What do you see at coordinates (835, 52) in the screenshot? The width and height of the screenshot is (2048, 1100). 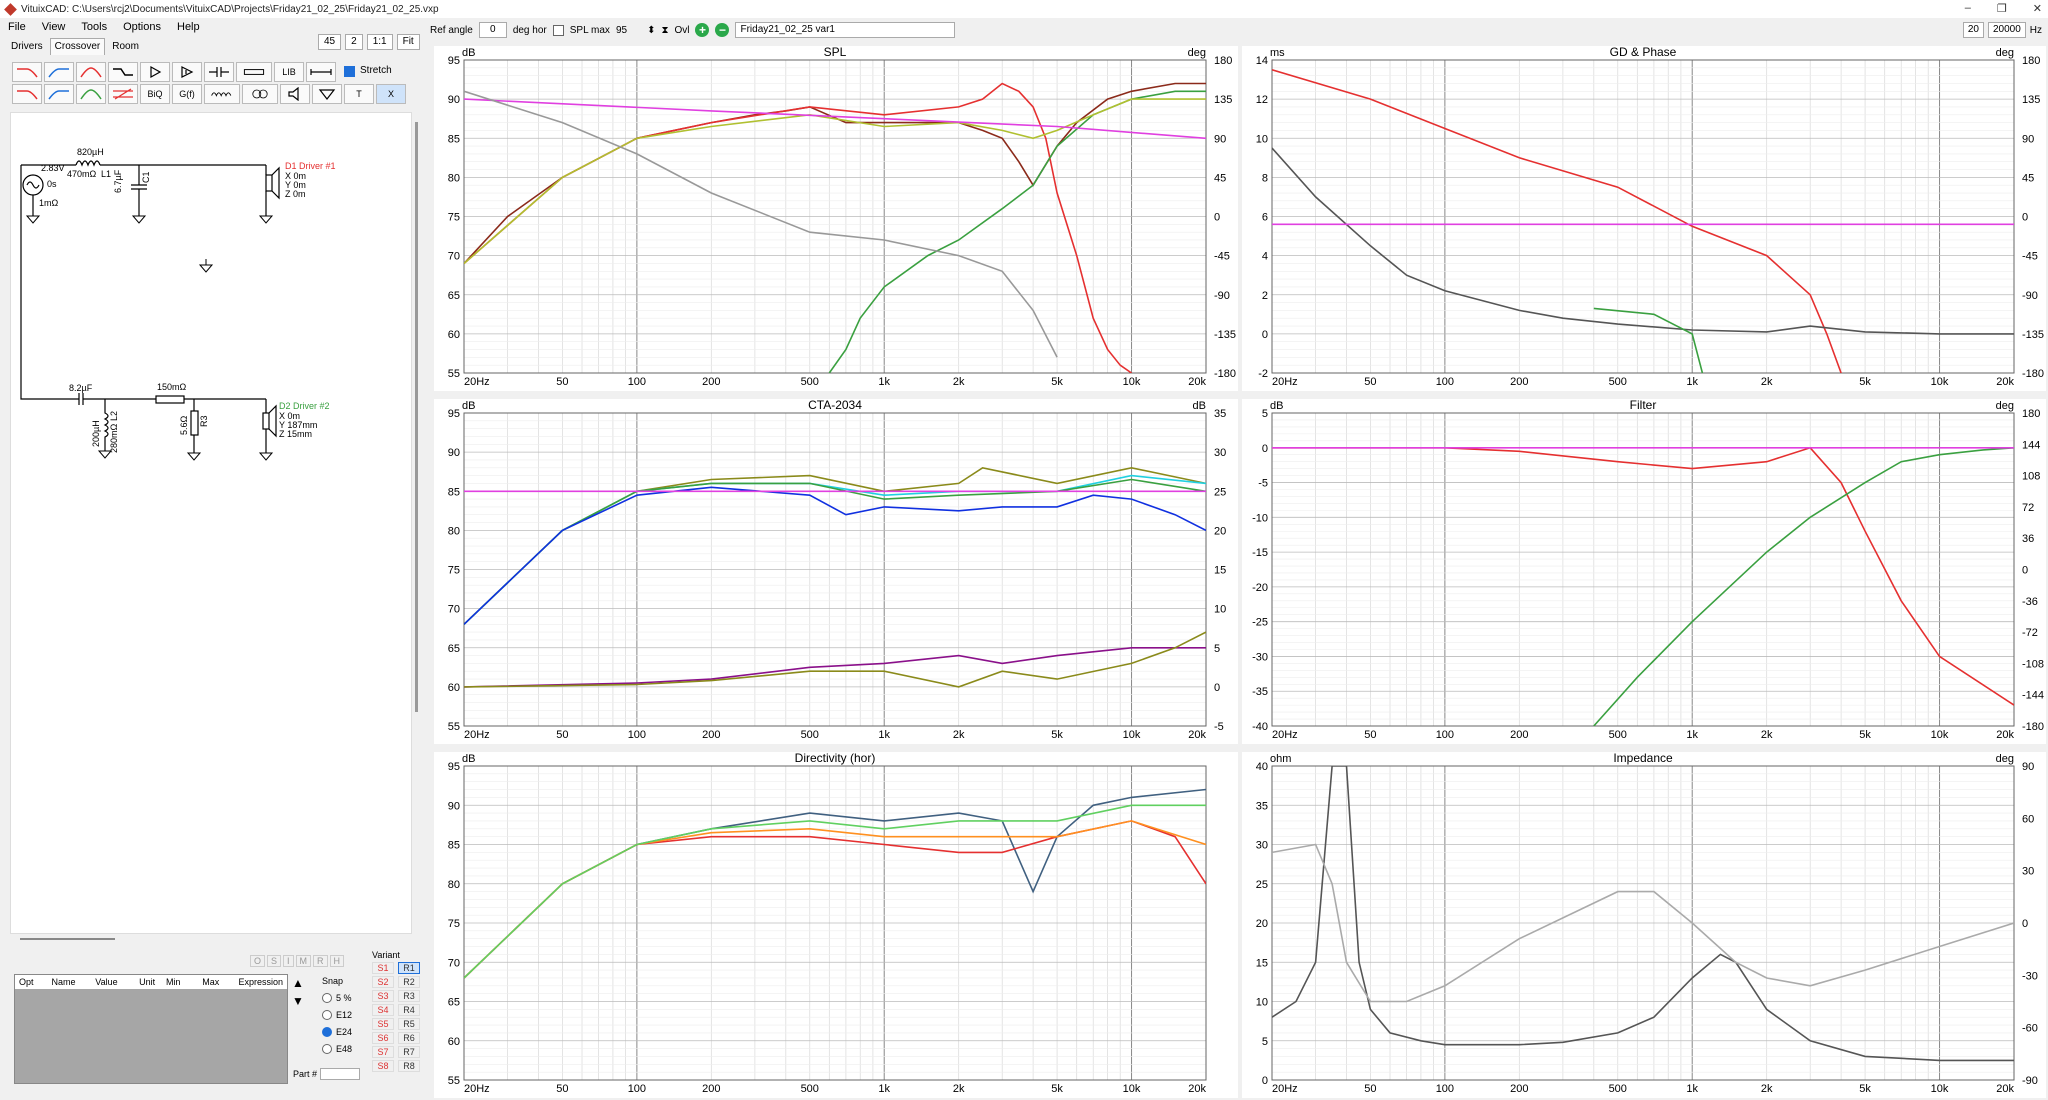 I see `graph-title: SPL` at bounding box center [835, 52].